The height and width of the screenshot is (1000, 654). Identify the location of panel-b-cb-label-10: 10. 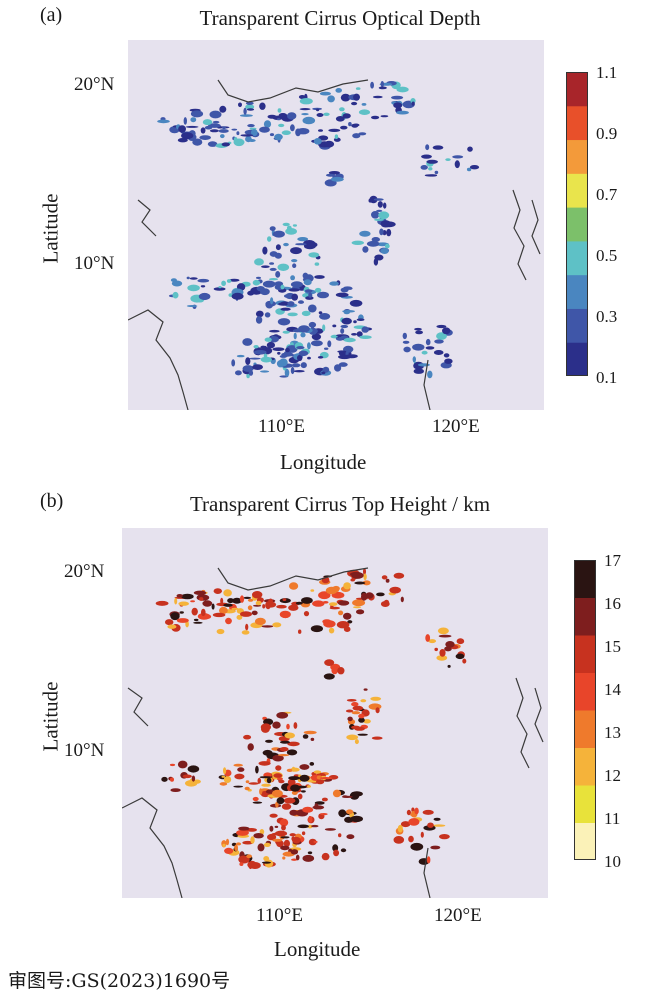
(612, 861).